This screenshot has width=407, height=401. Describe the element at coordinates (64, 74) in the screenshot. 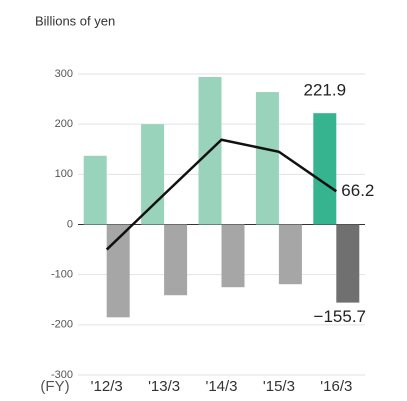

I see `y-tick-label: 300` at that location.